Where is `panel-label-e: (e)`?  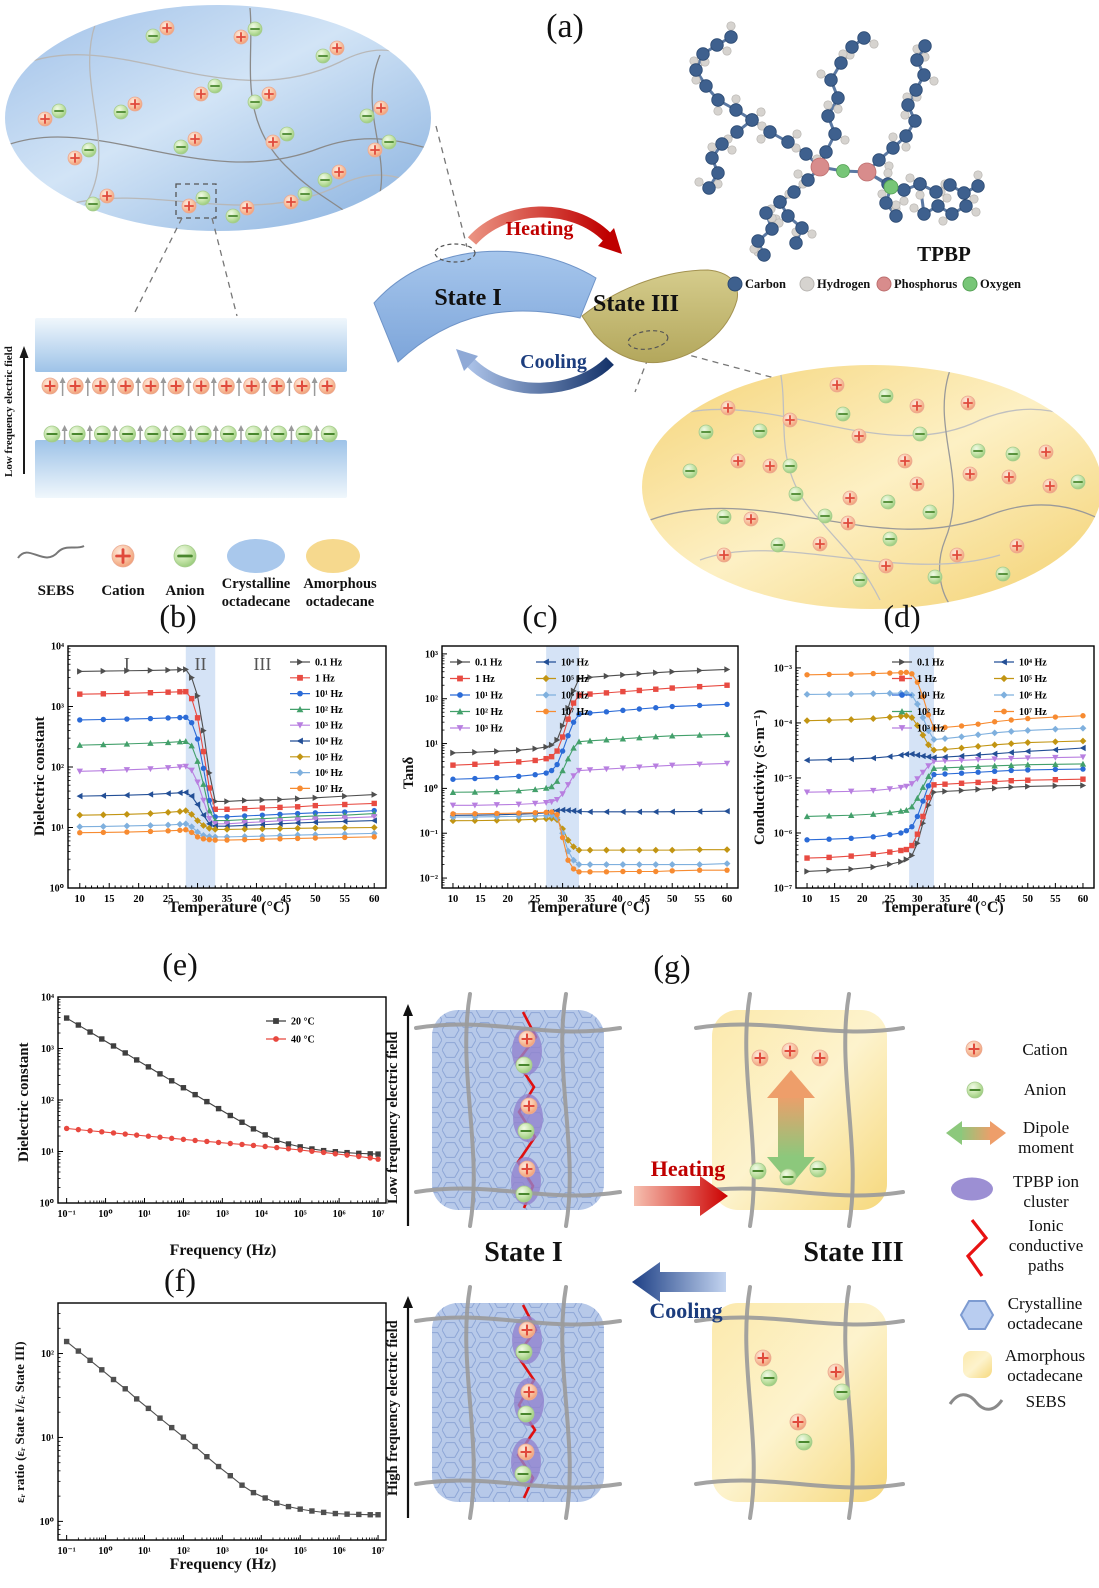 panel-label-e: (e) is located at coordinates (180, 964).